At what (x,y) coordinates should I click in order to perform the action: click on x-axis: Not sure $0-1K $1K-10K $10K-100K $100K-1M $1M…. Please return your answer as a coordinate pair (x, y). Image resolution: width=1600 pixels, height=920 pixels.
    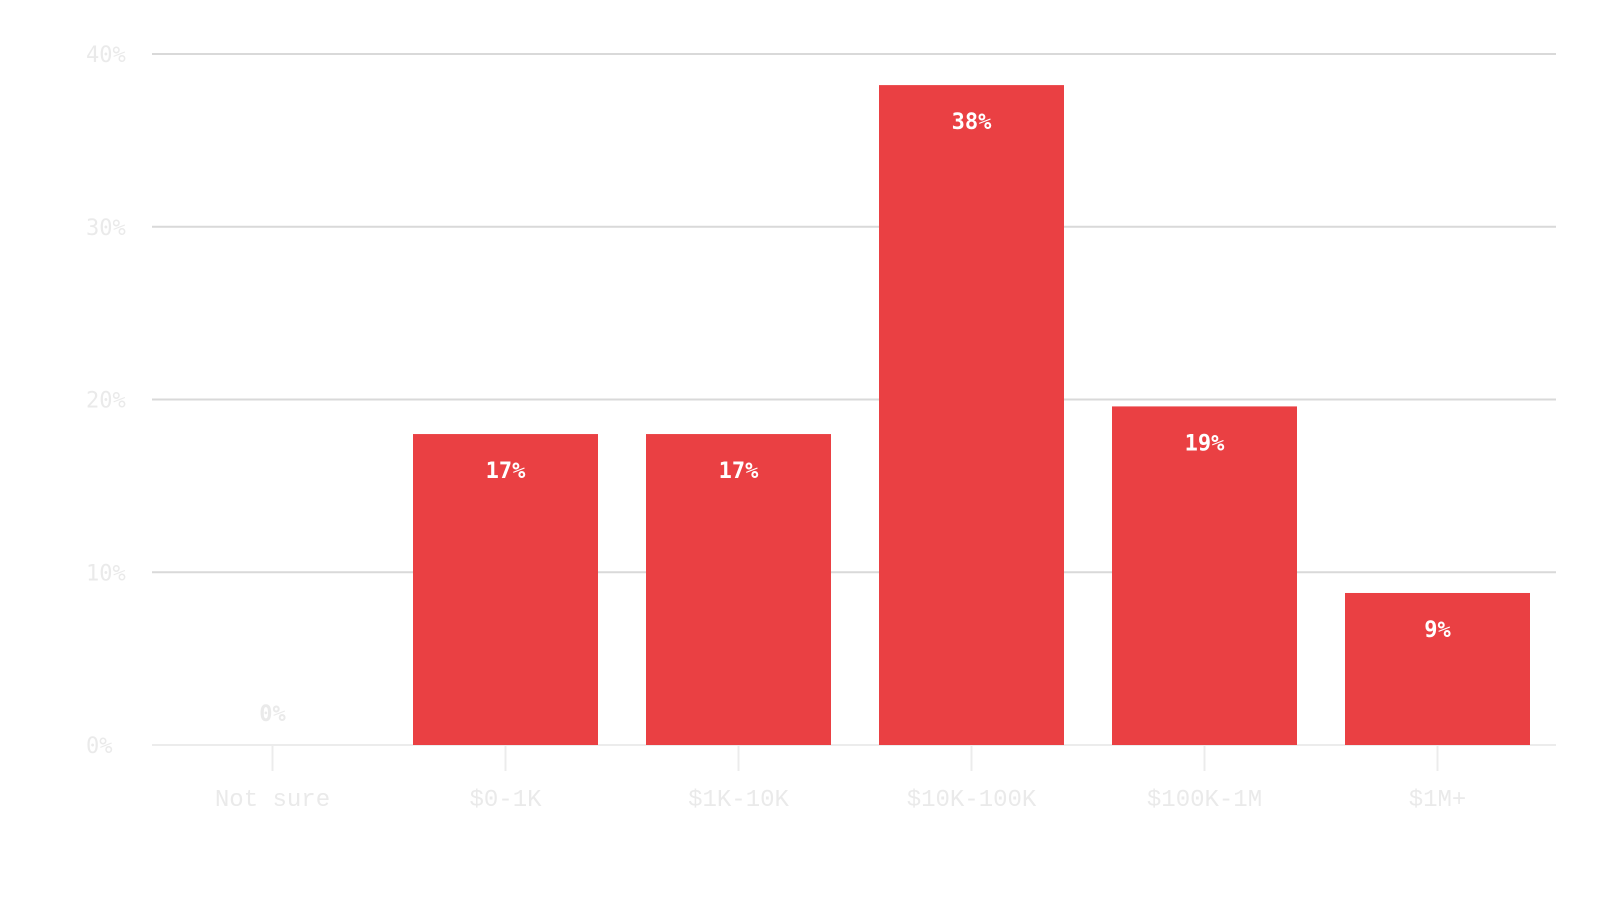
    Looking at the image, I should click on (840, 779).